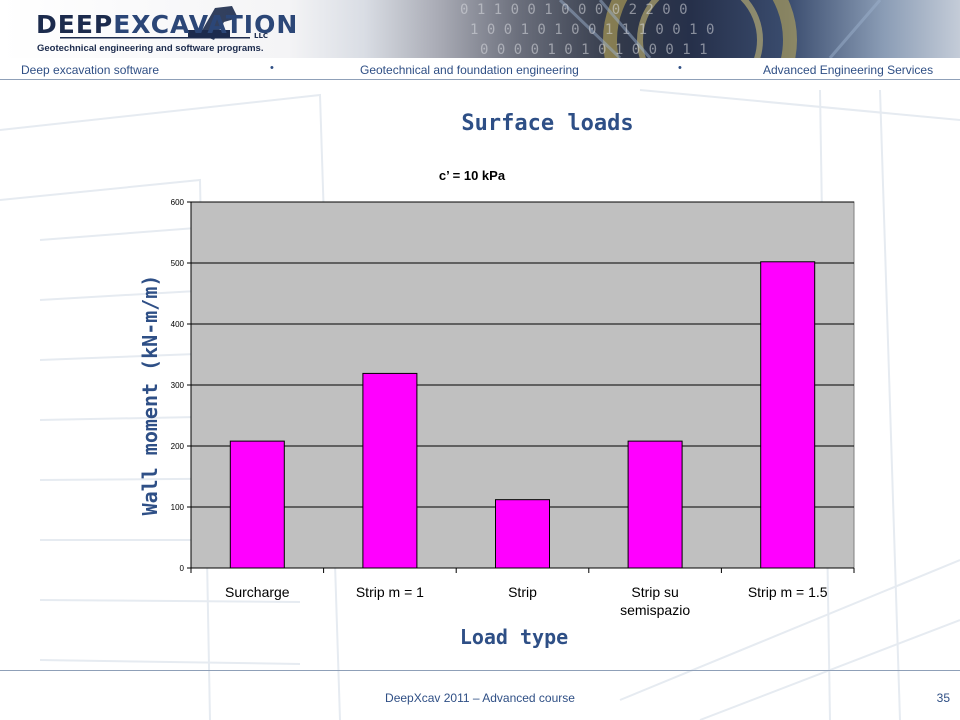  Describe the element at coordinates (150, 395) in the screenshot. I see `y-axis-label: Wall moment (kN-m/m)` at that location.